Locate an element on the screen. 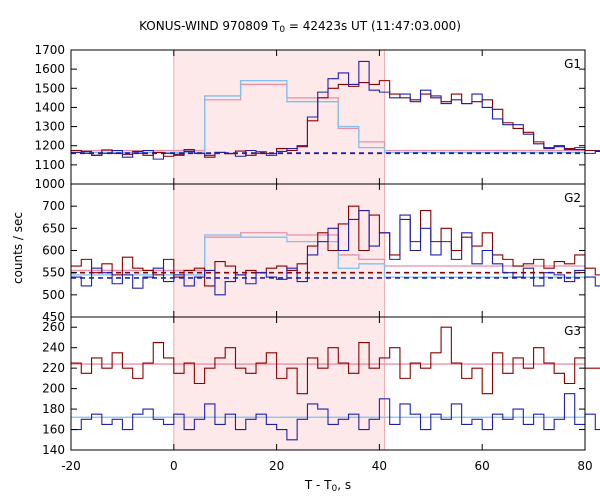  model-blue-g2 is located at coordinates (328, 256).